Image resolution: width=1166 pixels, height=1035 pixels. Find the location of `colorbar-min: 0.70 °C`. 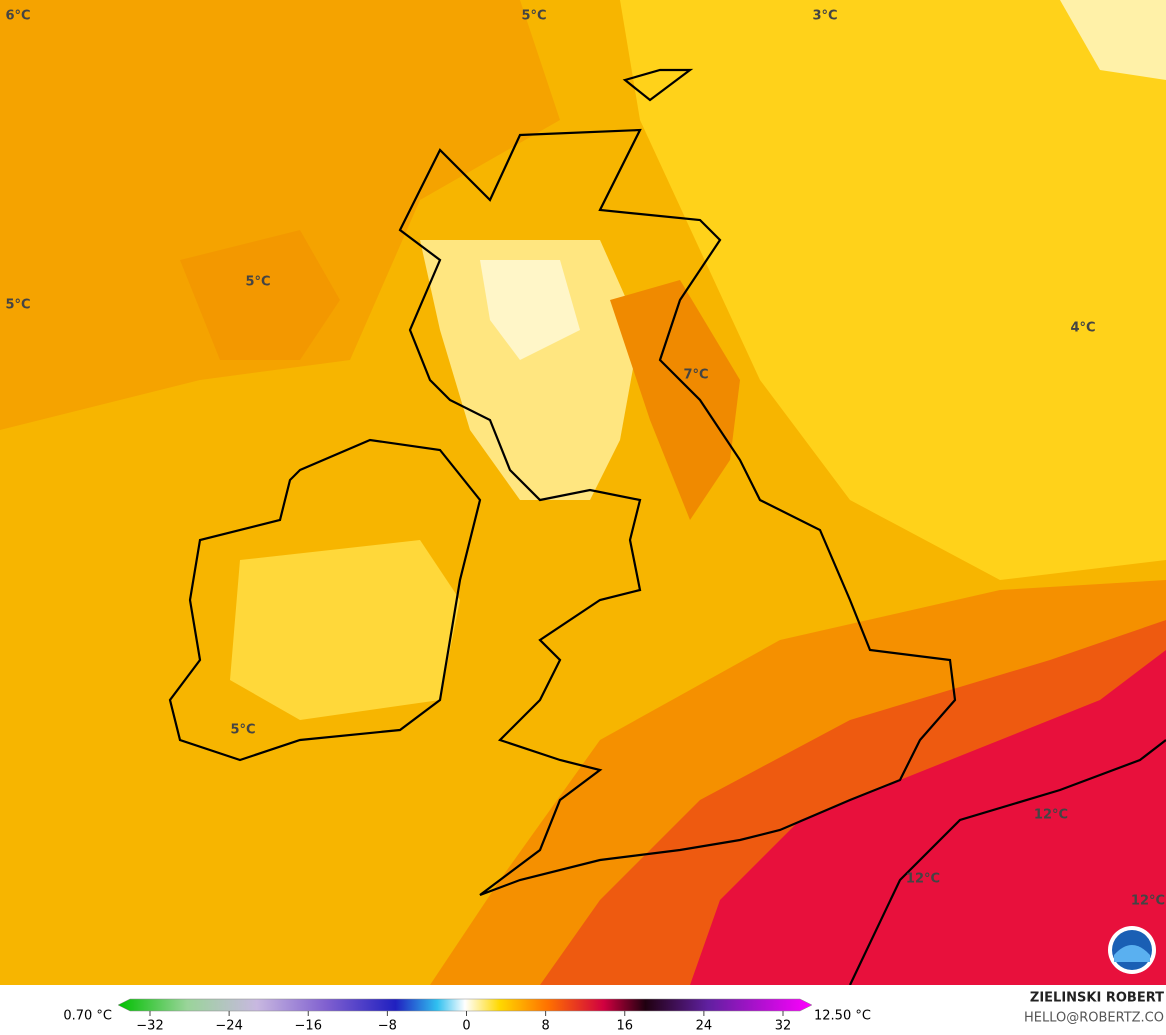

colorbar-min: 0.70 °C is located at coordinates (87, 1016).